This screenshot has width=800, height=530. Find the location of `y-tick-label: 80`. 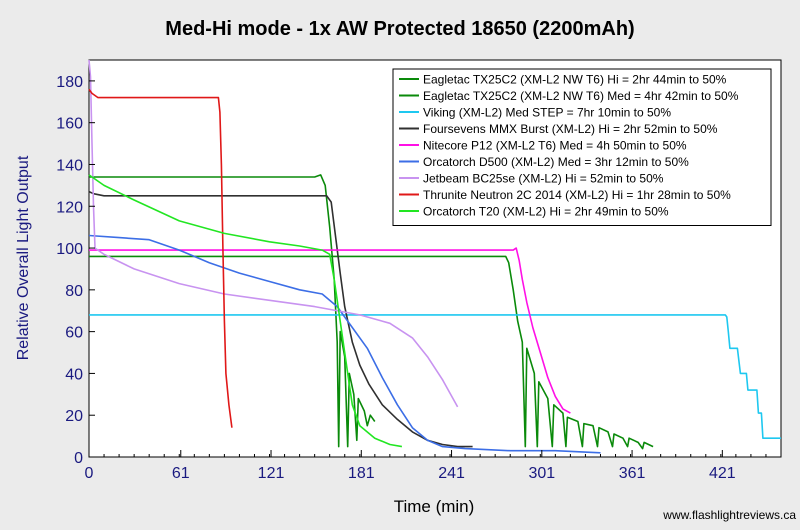

y-tick-label: 80 is located at coordinates (74, 291).